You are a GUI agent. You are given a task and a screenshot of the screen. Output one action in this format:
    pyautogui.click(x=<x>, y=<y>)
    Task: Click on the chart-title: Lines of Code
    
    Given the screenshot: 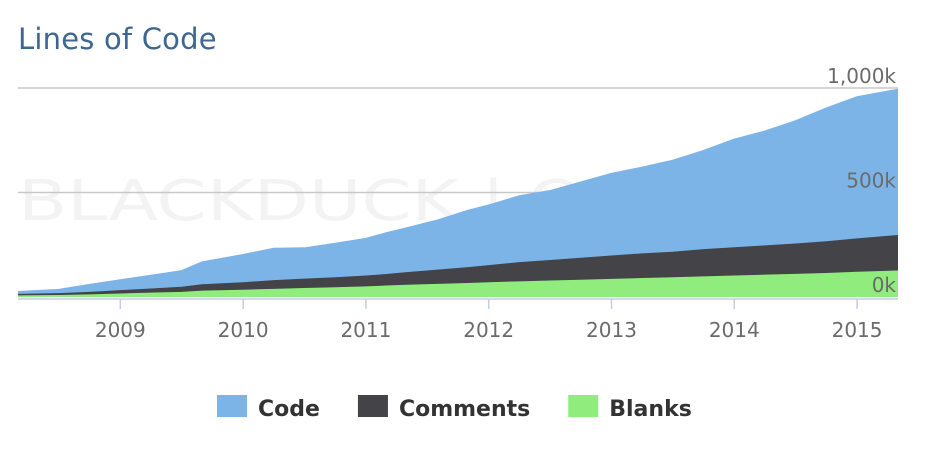 What is the action you would take?
    pyautogui.click(x=117, y=39)
    